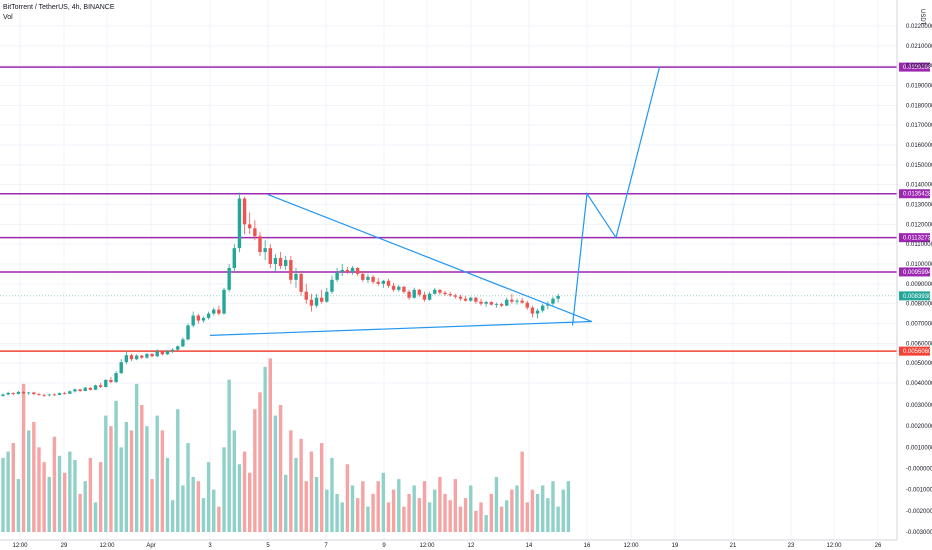 The width and height of the screenshot is (932, 550). Describe the element at coordinates (917, 195) in the screenshot. I see `level-price-label: 0.0135428` at that location.